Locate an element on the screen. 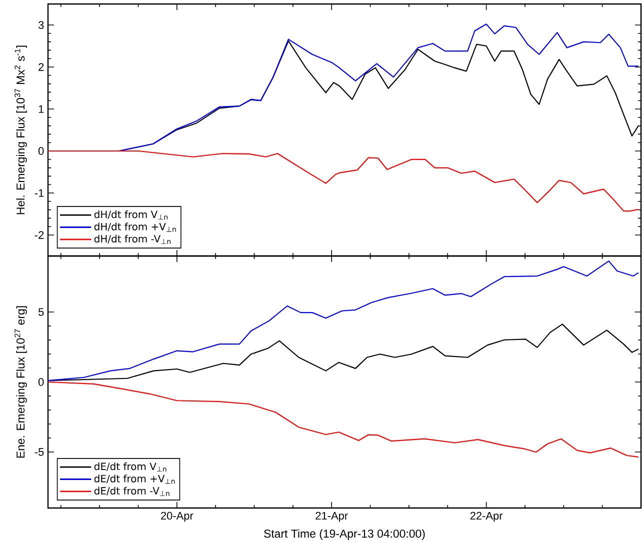 The image size is (642, 558). y-axis-title: Hel. Emerging Flux [10$^{37}$ Mx$^{2}$ s$^{-1}$] is located at coordinates (20, 130).